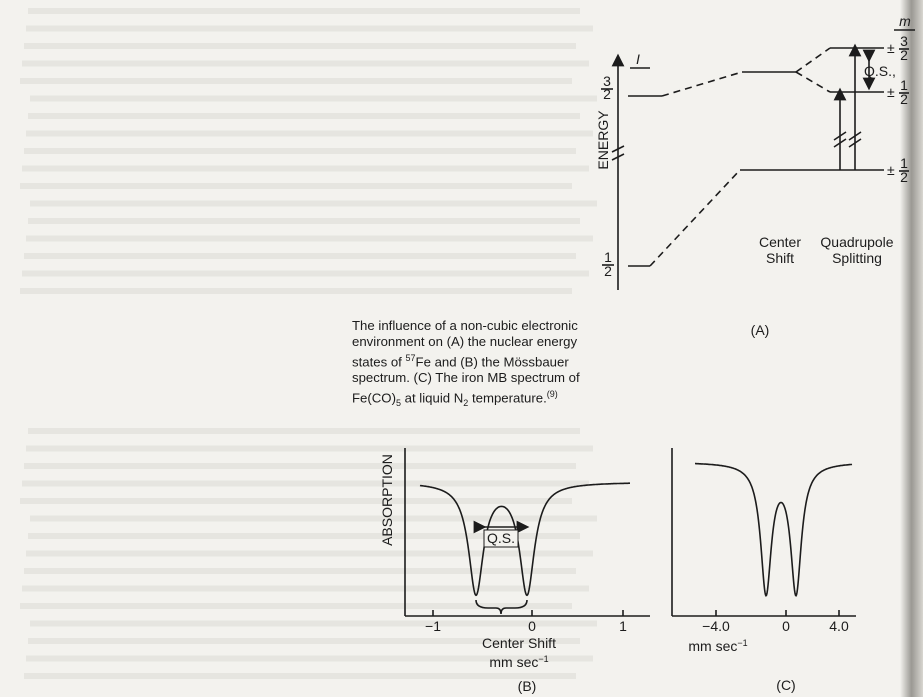  What do you see at coordinates (398, 403) in the screenshot?
I see `caption-sub: 5` at bounding box center [398, 403].